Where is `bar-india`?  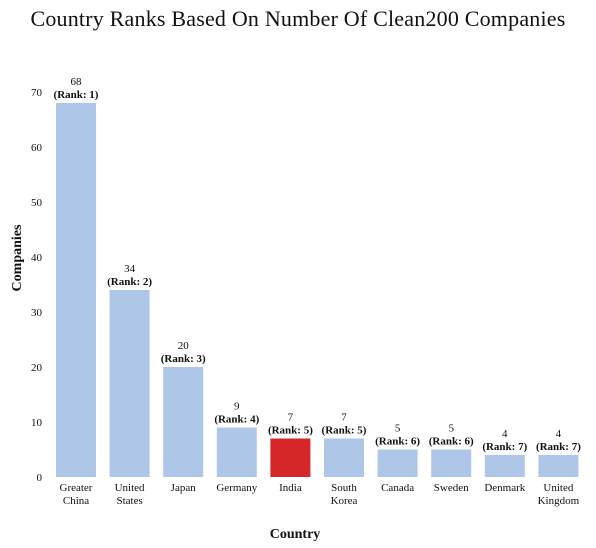 bar-india is located at coordinates (290, 457).